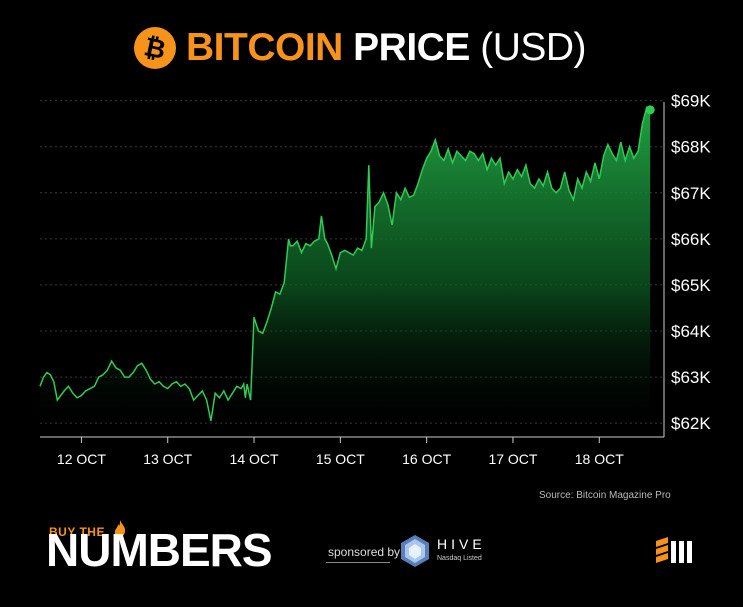 This screenshot has width=743, height=607. I want to click on title-bar: ₿ BITCOIN PRICE (USD), so click(371, 48).